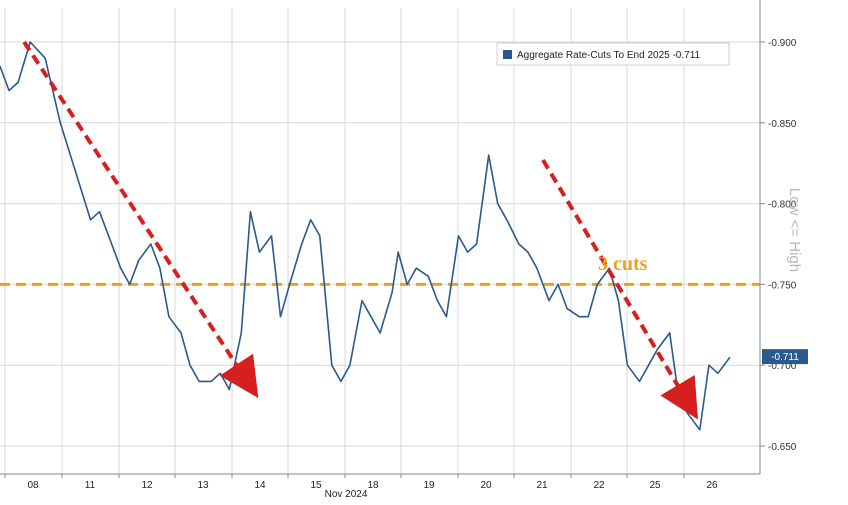 The width and height of the screenshot is (848, 505). I want to click on last-value-box, so click(785, 357).